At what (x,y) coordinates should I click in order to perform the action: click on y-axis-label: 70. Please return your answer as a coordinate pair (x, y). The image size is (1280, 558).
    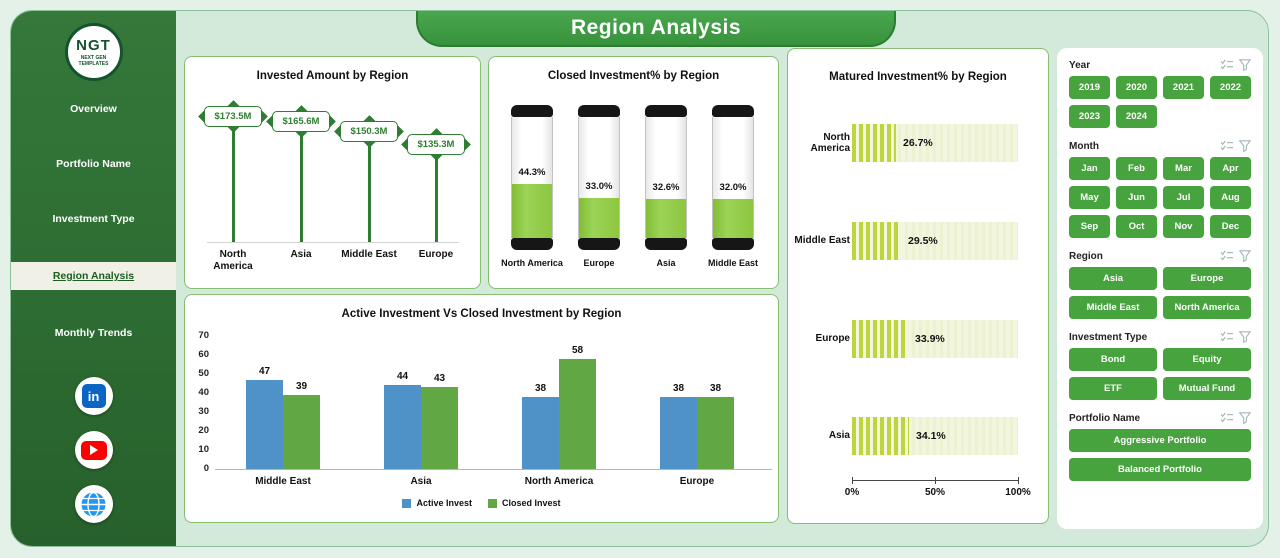
    Looking at the image, I should click on (203, 335).